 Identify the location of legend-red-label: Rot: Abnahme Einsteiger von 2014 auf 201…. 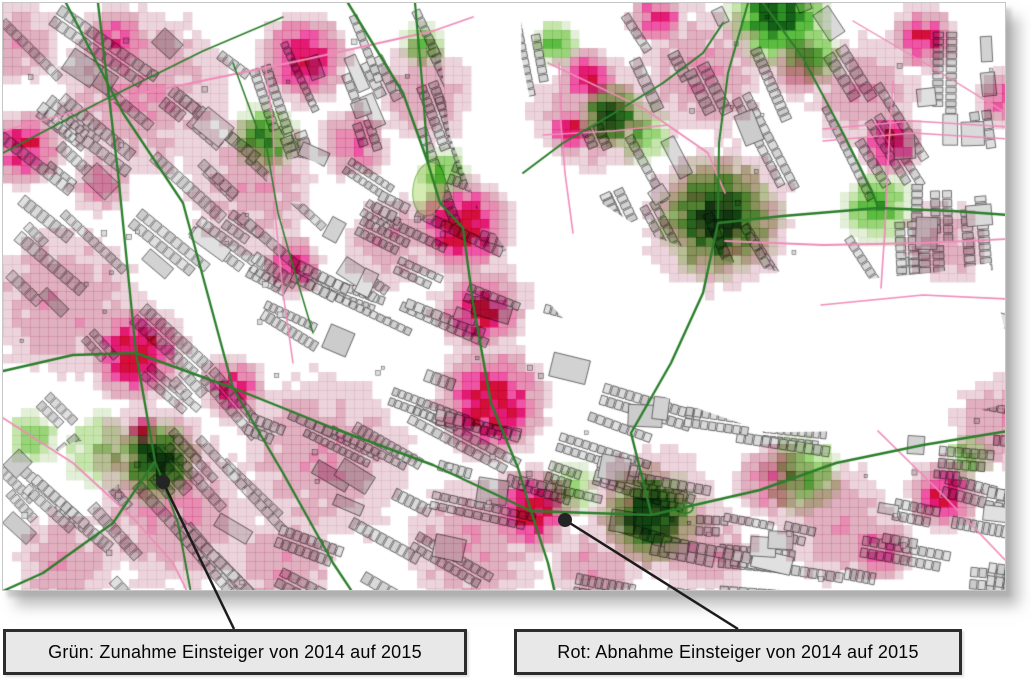
(738, 651).